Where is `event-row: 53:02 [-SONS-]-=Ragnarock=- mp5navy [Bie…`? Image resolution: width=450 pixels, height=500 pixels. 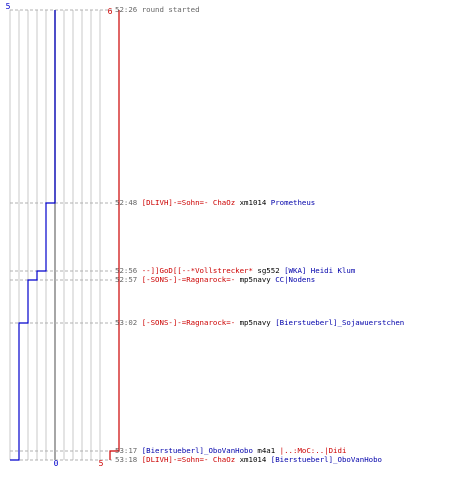 event-row: 53:02 [-SONS-]-=Ragnarock=- mp5navy [Bie… is located at coordinates (259, 322).